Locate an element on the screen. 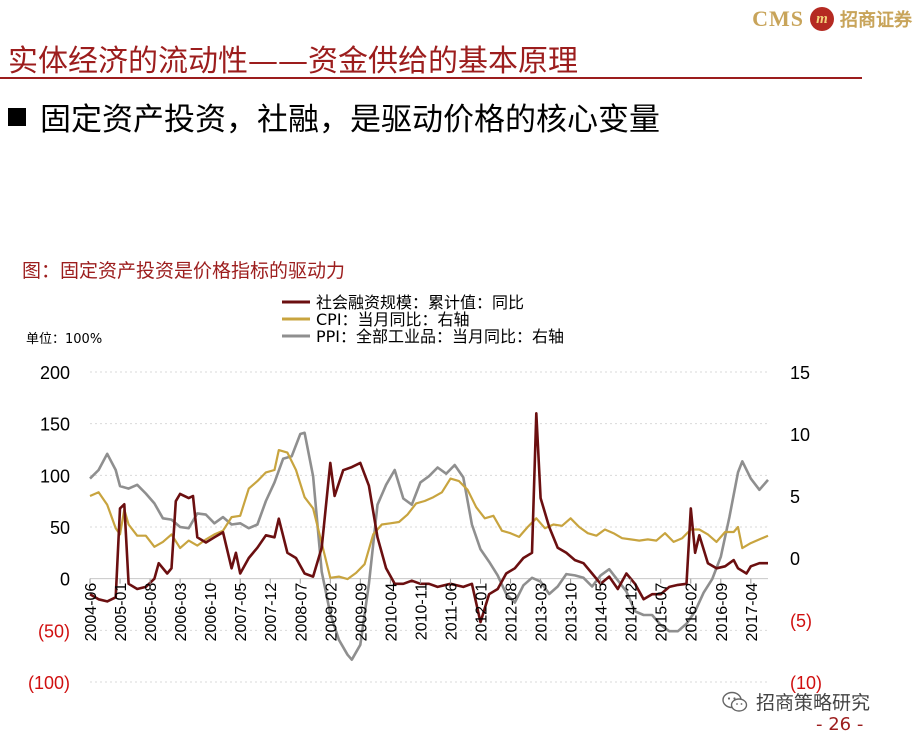  series-line-cpi is located at coordinates (429, 515).